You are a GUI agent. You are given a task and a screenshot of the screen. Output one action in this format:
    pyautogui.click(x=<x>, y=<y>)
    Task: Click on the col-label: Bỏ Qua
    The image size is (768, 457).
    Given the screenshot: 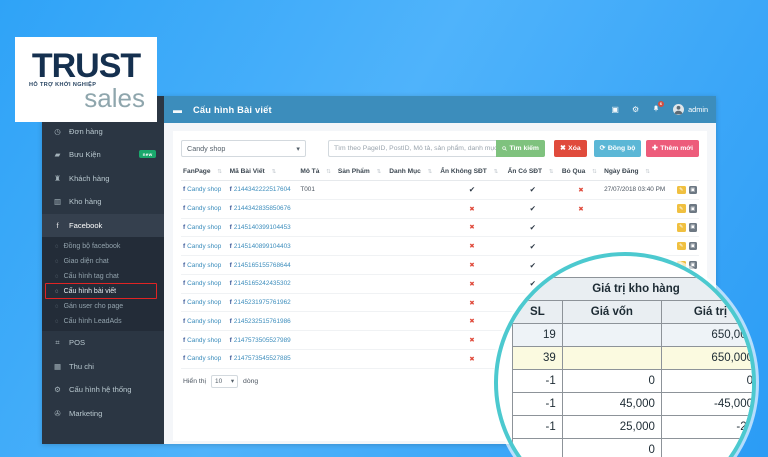 What is the action you would take?
    pyautogui.click(x=573, y=171)
    